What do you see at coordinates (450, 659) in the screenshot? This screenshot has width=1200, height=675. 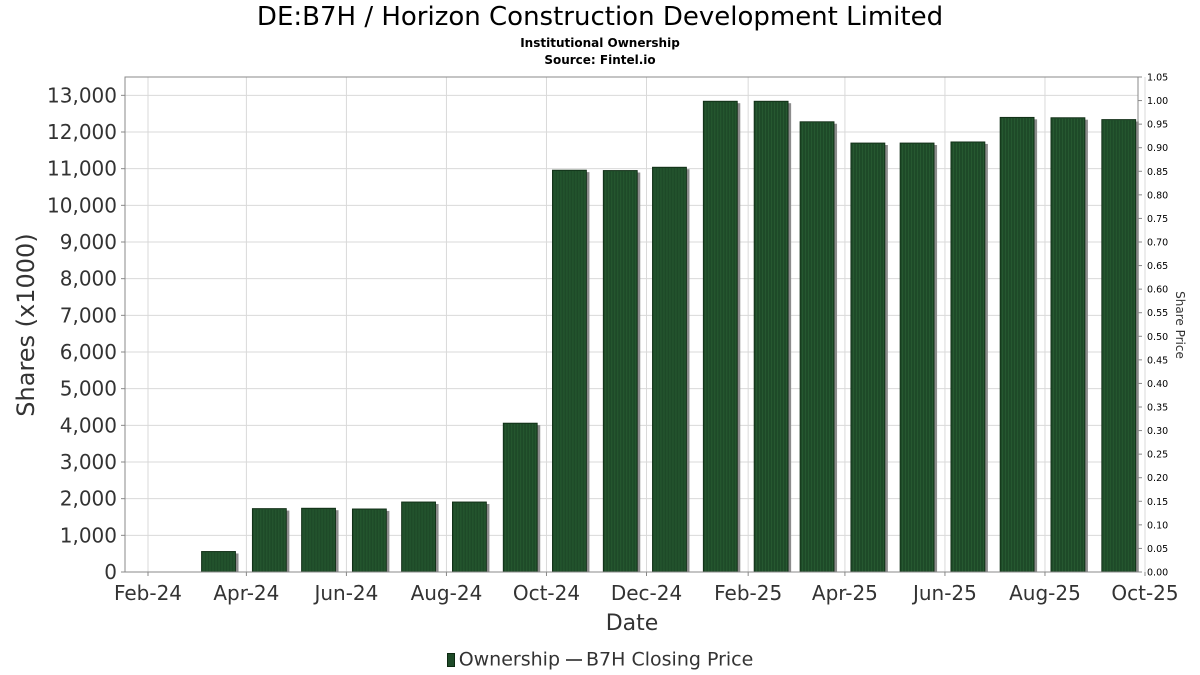 I see `ownership-legend-swatch` at bounding box center [450, 659].